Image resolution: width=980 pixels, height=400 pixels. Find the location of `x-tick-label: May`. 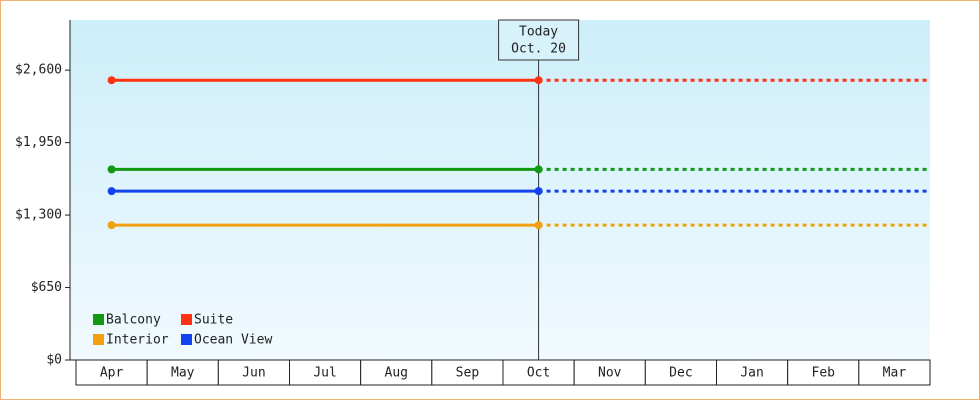

x-tick-label: May is located at coordinates (183, 373).